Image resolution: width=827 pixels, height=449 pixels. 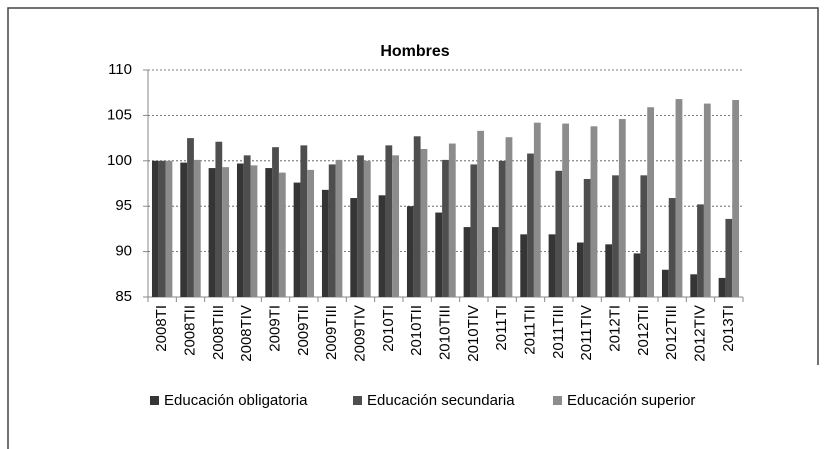 What do you see at coordinates (189, 330) in the screenshot?
I see `x-tick-label: 2008TII` at bounding box center [189, 330].